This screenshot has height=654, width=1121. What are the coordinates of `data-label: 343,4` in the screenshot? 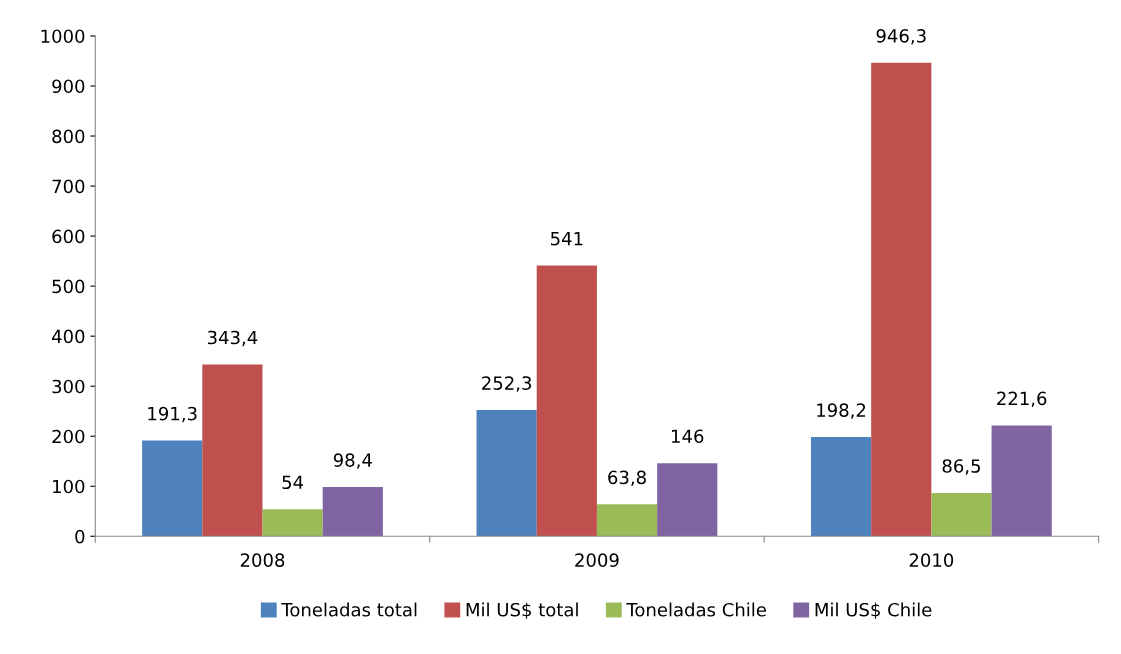 It's located at (232, 338).